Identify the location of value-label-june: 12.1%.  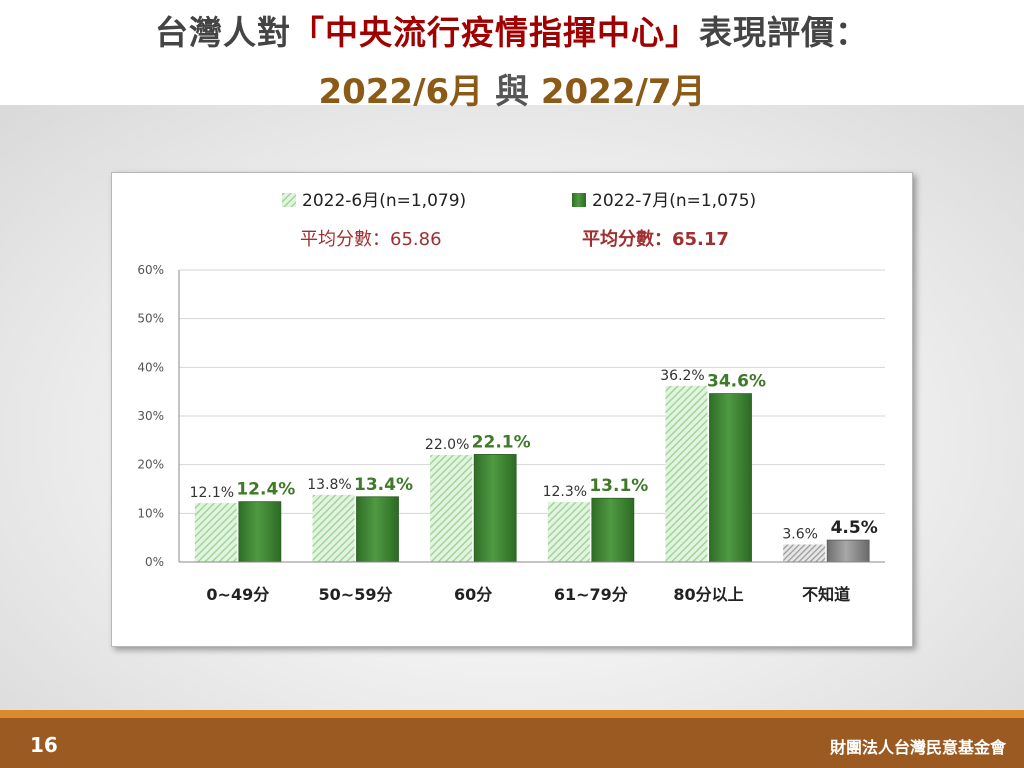
(212, 493).